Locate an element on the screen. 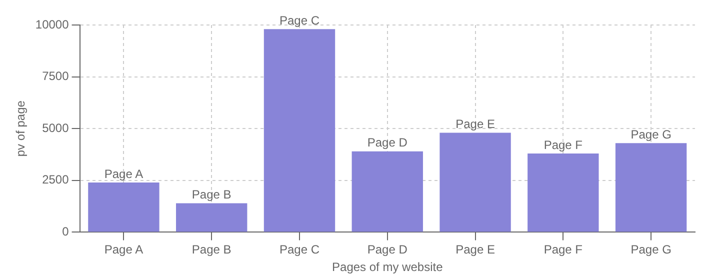 The width and height of the screenshot is (720, 275). annotation: Page A is located at coordinates (124, 173).